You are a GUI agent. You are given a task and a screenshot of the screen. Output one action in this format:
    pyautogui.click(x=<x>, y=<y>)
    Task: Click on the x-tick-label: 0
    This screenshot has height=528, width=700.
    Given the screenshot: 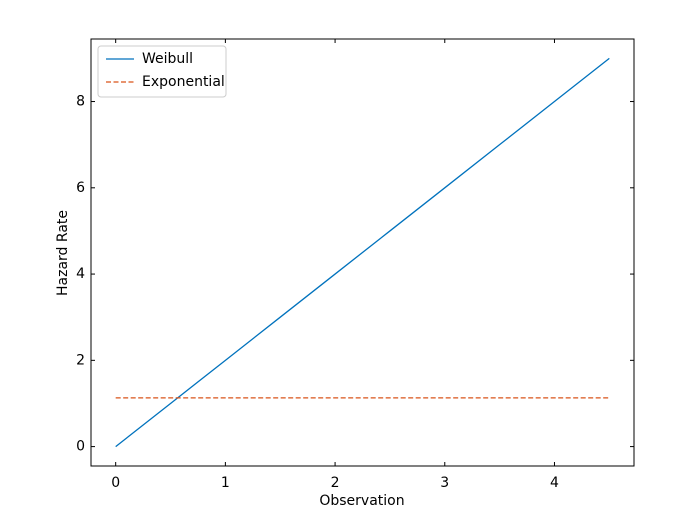 What is the action you would take?
    pyautogui.click(x=115, y=483)
    